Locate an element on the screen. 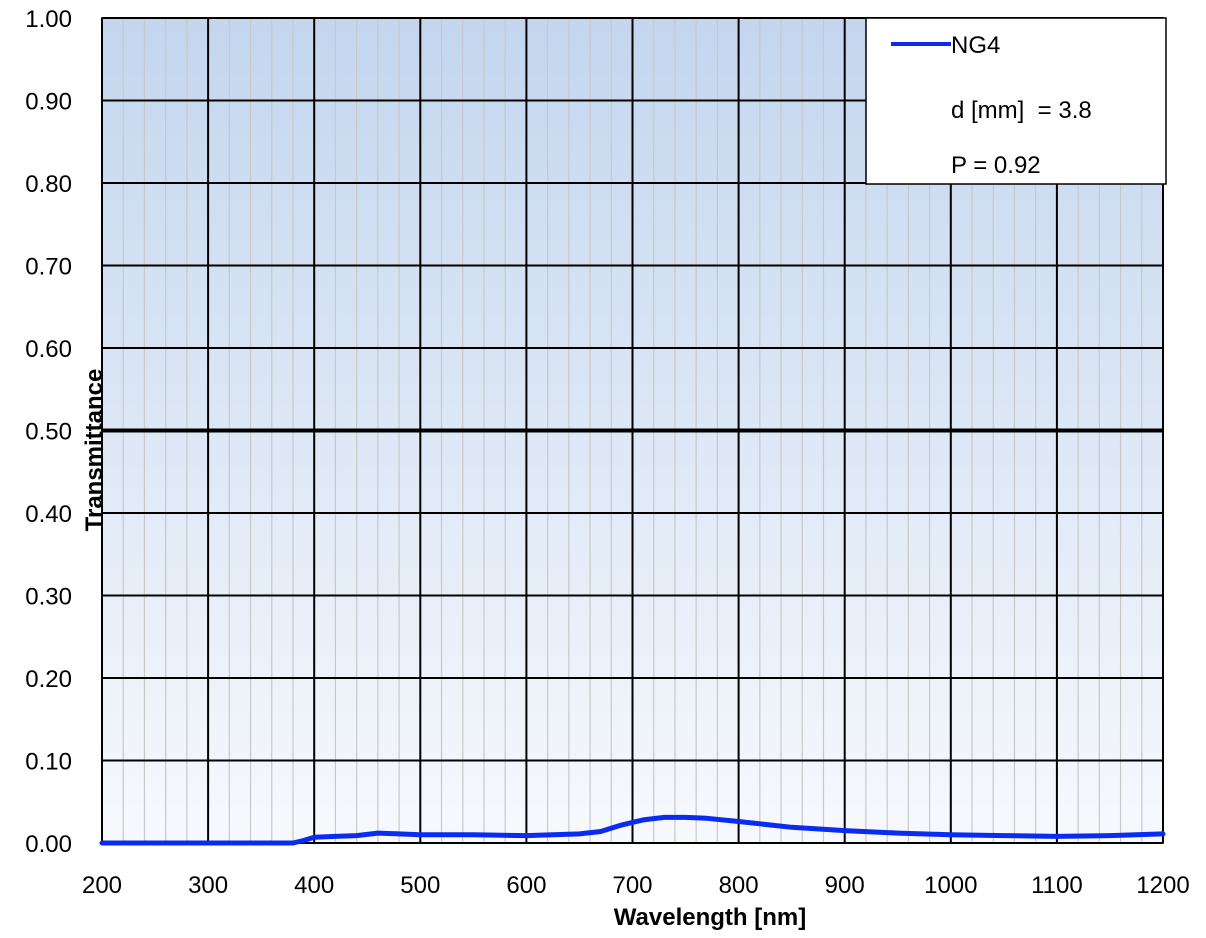 The width and height of the screenshot is (1206, 938). series-layer is located at coordinates (632, 830).